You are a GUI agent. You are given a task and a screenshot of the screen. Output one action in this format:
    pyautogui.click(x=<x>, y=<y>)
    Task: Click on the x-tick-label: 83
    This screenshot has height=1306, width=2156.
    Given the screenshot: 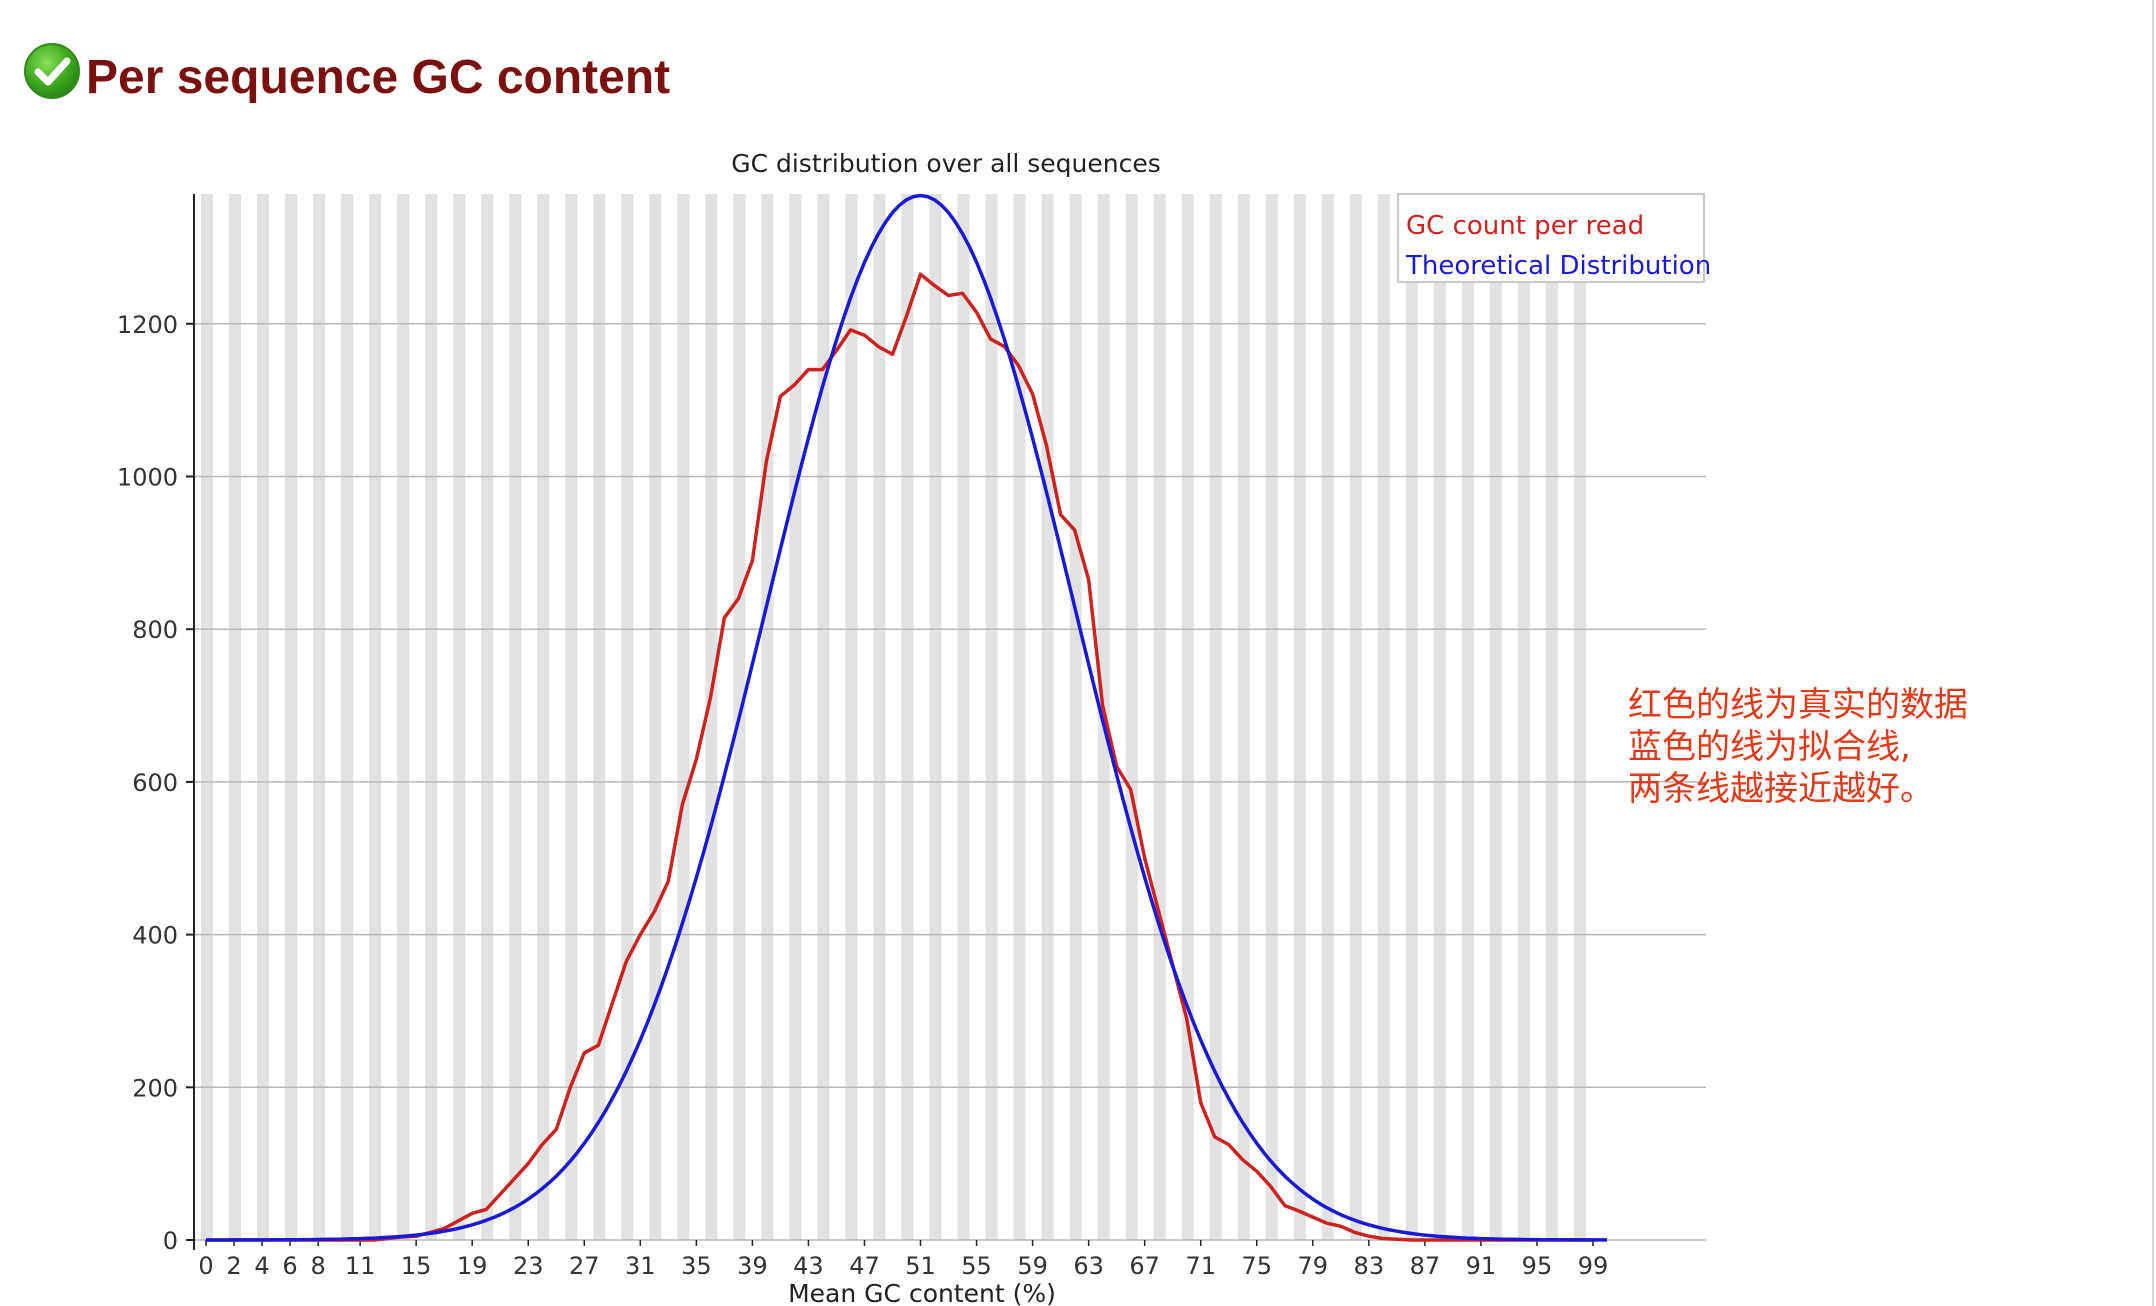 What is the action you would take?
    pyautogui.click(x=1369, y=1266)
    